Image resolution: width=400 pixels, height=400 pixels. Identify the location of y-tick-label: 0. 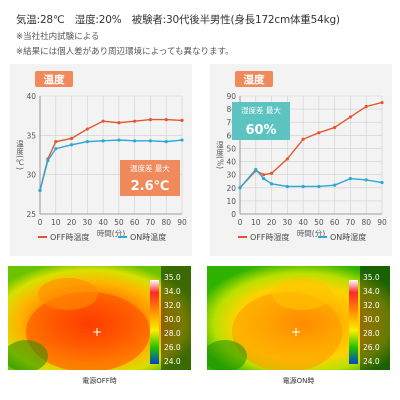
(233, 214).